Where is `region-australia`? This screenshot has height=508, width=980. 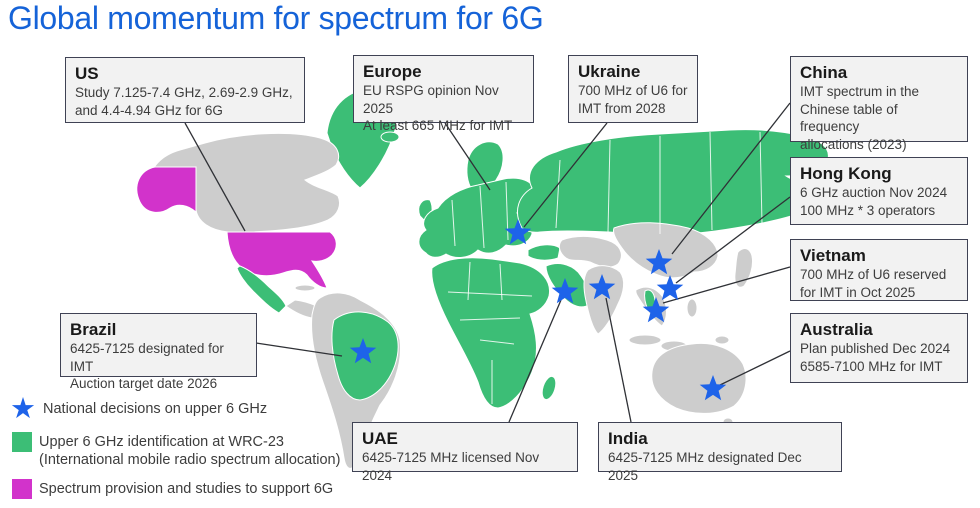 region-australia is located at coordinates (699, 378).